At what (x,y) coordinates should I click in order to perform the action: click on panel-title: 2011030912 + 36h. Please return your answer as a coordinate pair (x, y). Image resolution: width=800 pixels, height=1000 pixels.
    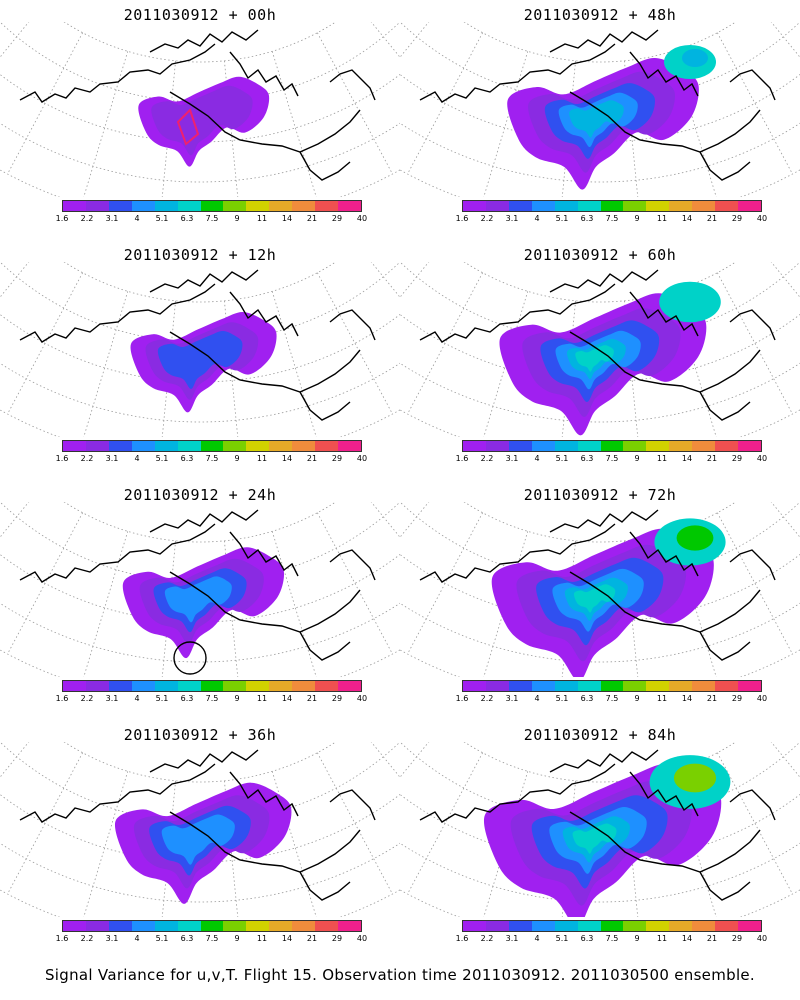
    Looking at the image, I should click on (200, 735).